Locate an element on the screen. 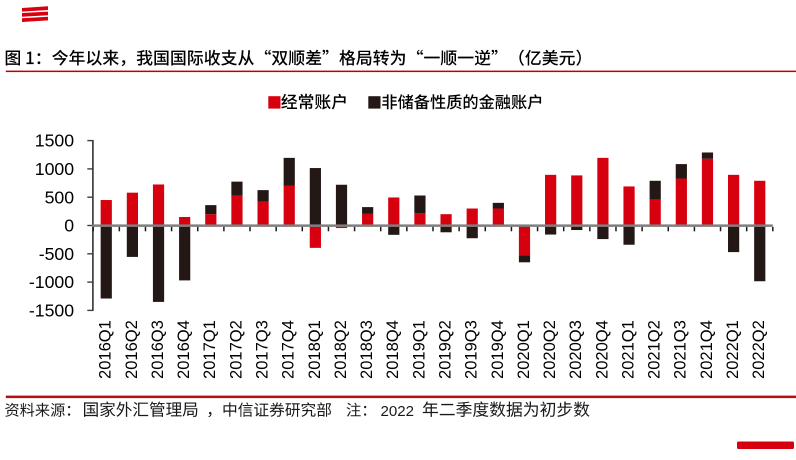  svg-text: 2021Q1 is located at coordinates (627, 349).